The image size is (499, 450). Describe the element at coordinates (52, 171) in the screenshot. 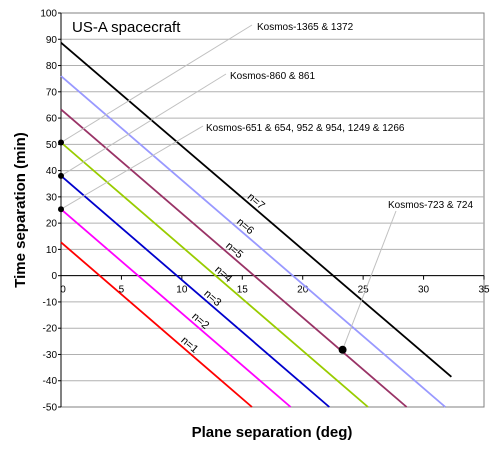

I see `y-tick-label: 40` at that location.